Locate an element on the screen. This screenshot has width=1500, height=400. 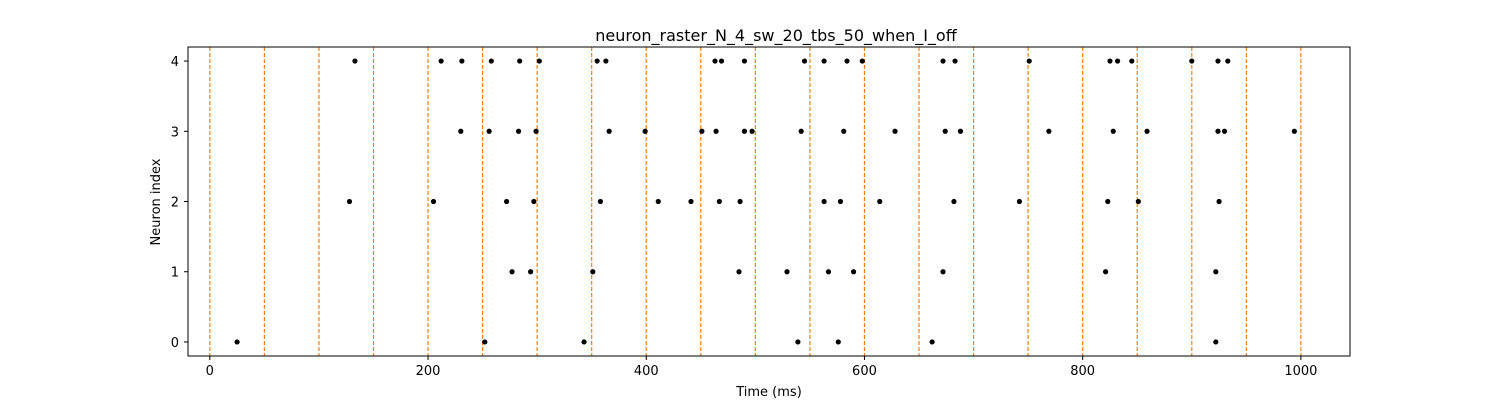
y-tick-label: 3 is located at coordinates (175, 132).